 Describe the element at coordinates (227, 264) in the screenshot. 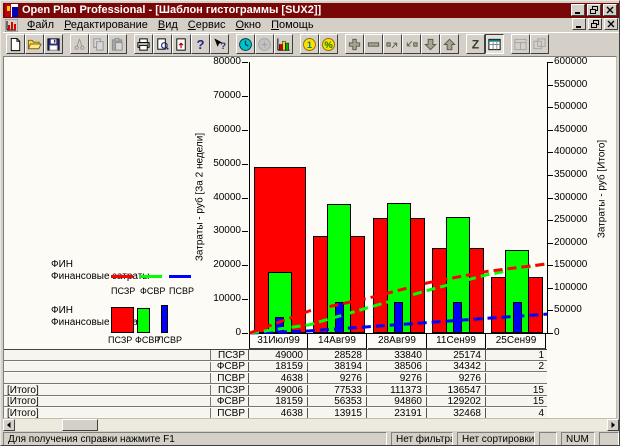

I see `left-axis-tick-label: 20000` at that location.